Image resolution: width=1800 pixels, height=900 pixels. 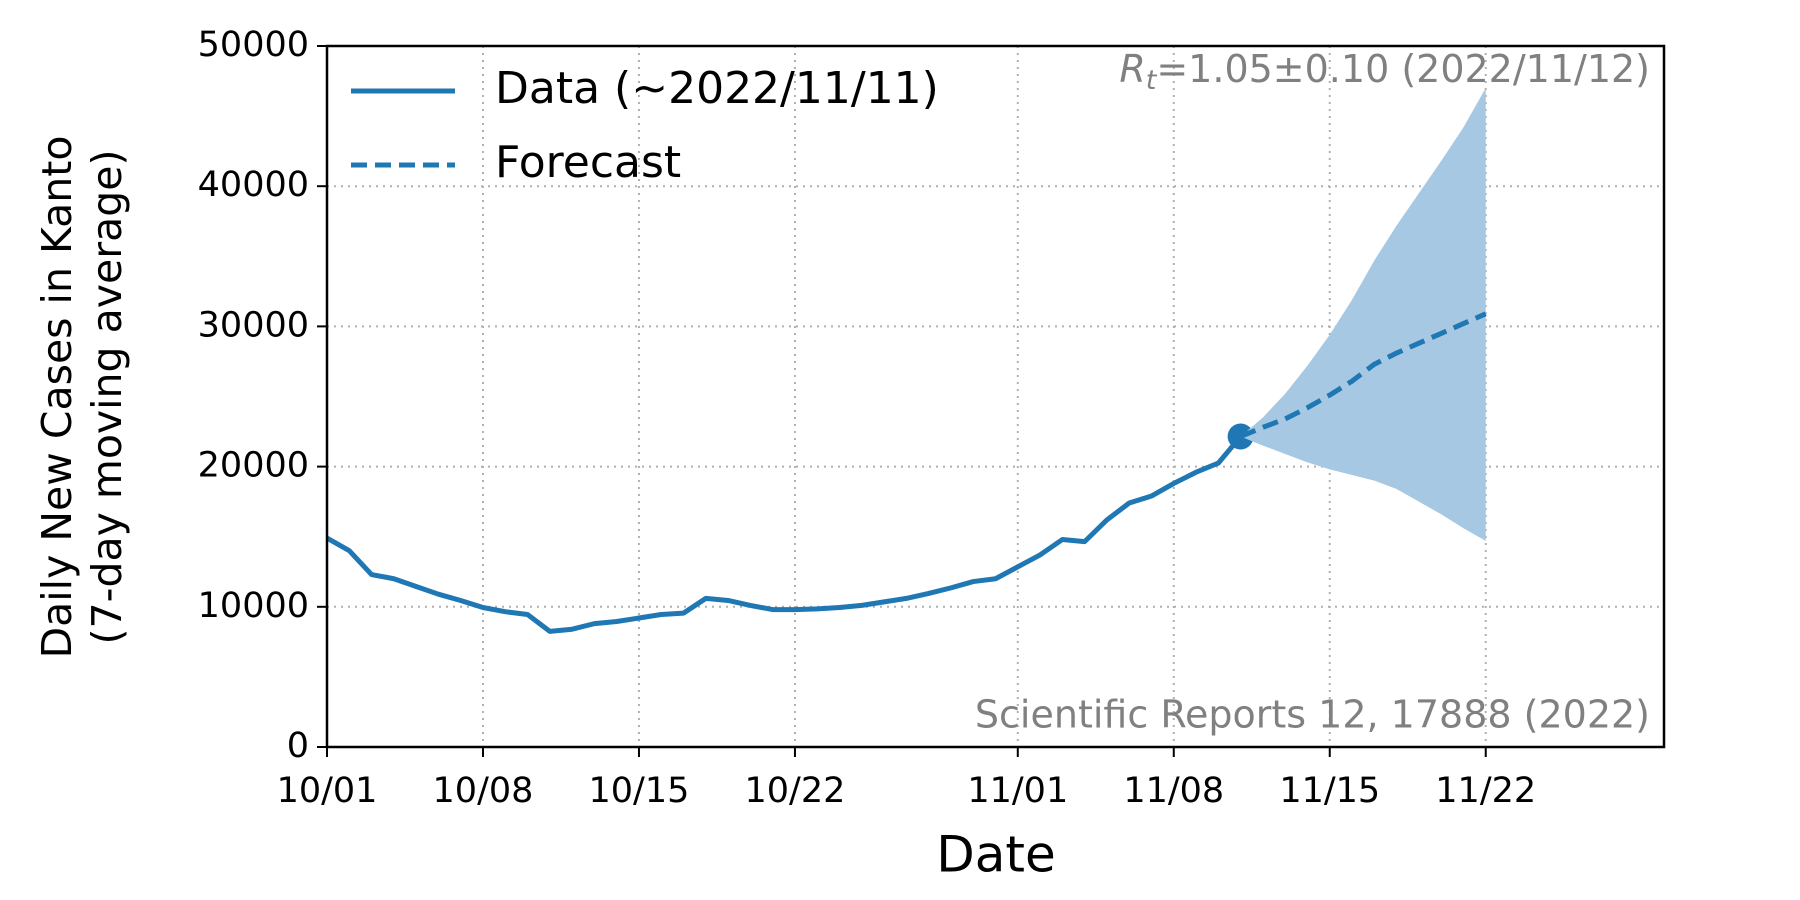 What do you see at coordinates (57, 397) in the screenshot?
I see `y-axis-label: Daily New Cases in Kanto` at bounding box center [57, 397].